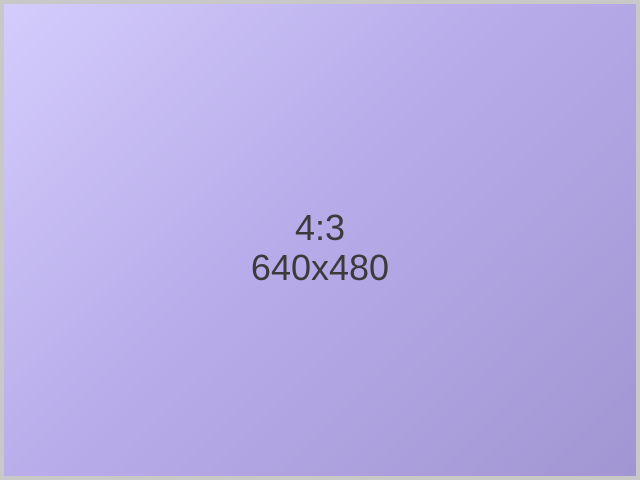 This screenshot has width=640, height=480. What do you see at coordinates (320, 267) in the screenshot?
I see `dimensions-text: 640x480` at bounding box center [320, 267].